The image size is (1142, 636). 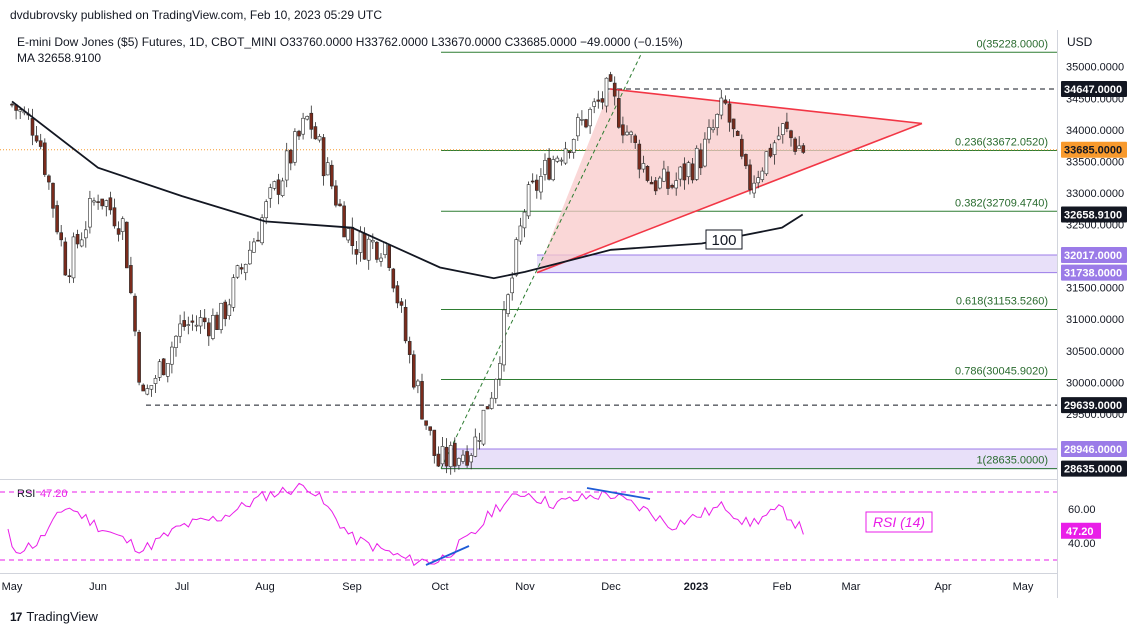 What do you see at coordinates (1093, 216) in the screenshot?
I see `price-tag-text: 32658.9100` at bounding box center [1093, 216].